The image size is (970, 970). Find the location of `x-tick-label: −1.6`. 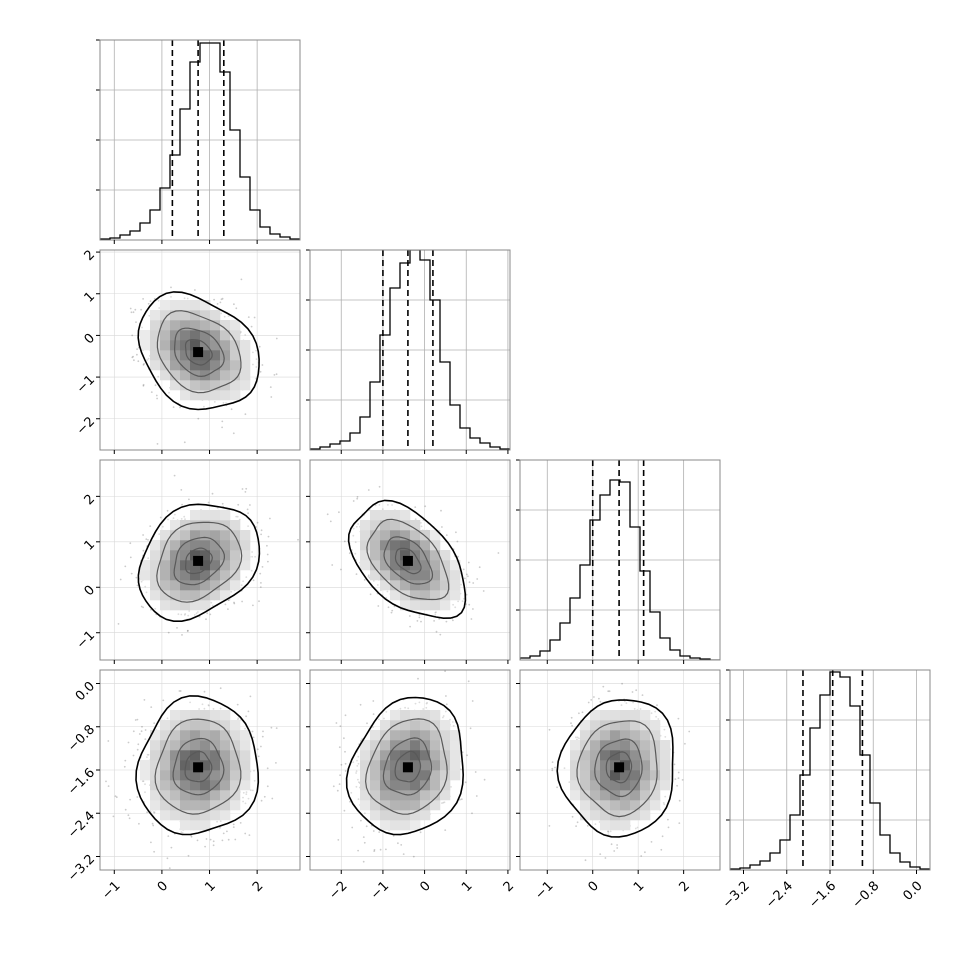

x-tick-label: −1.6 is located at coordinates (822, 895).